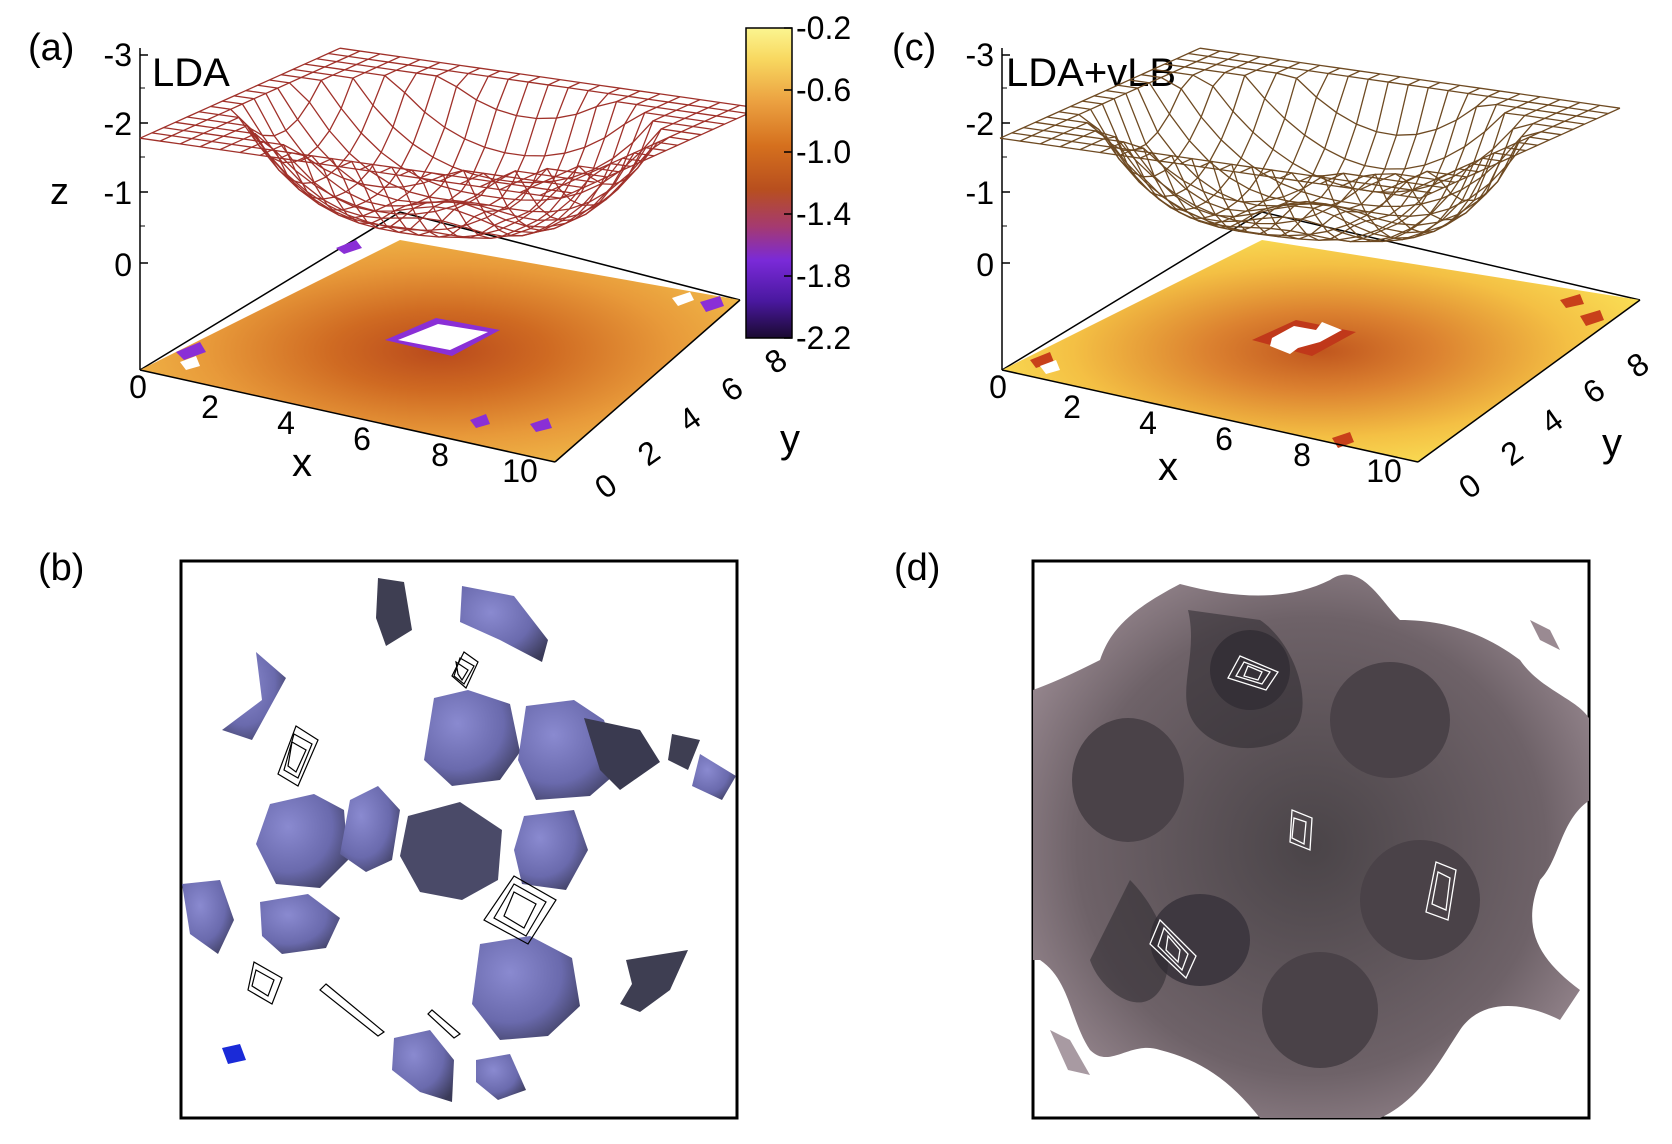 The height and width of the screenshot is (1144, 1672). Describe the element at coordinates (823, 338) in the screenshot. I see `colorbar-tick-label: -2.2` at that location.